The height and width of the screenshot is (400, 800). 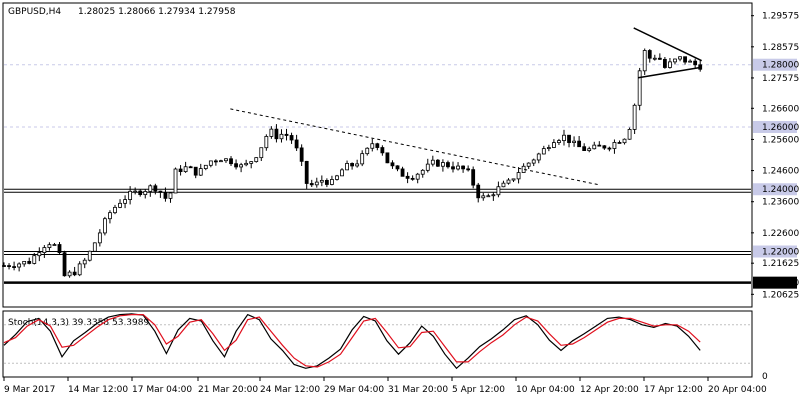 I want to click on price-tick-label: 1.24600, so click(x=780, y=172).